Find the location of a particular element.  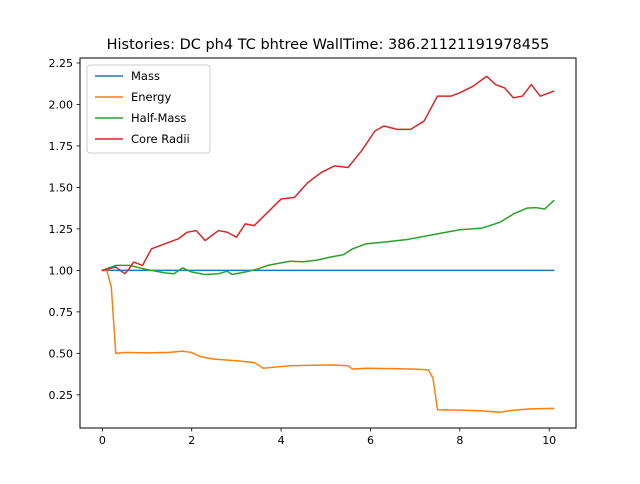

legend: Mass Energy Half-Mass Core Radii is located at coordinates (148, 109).